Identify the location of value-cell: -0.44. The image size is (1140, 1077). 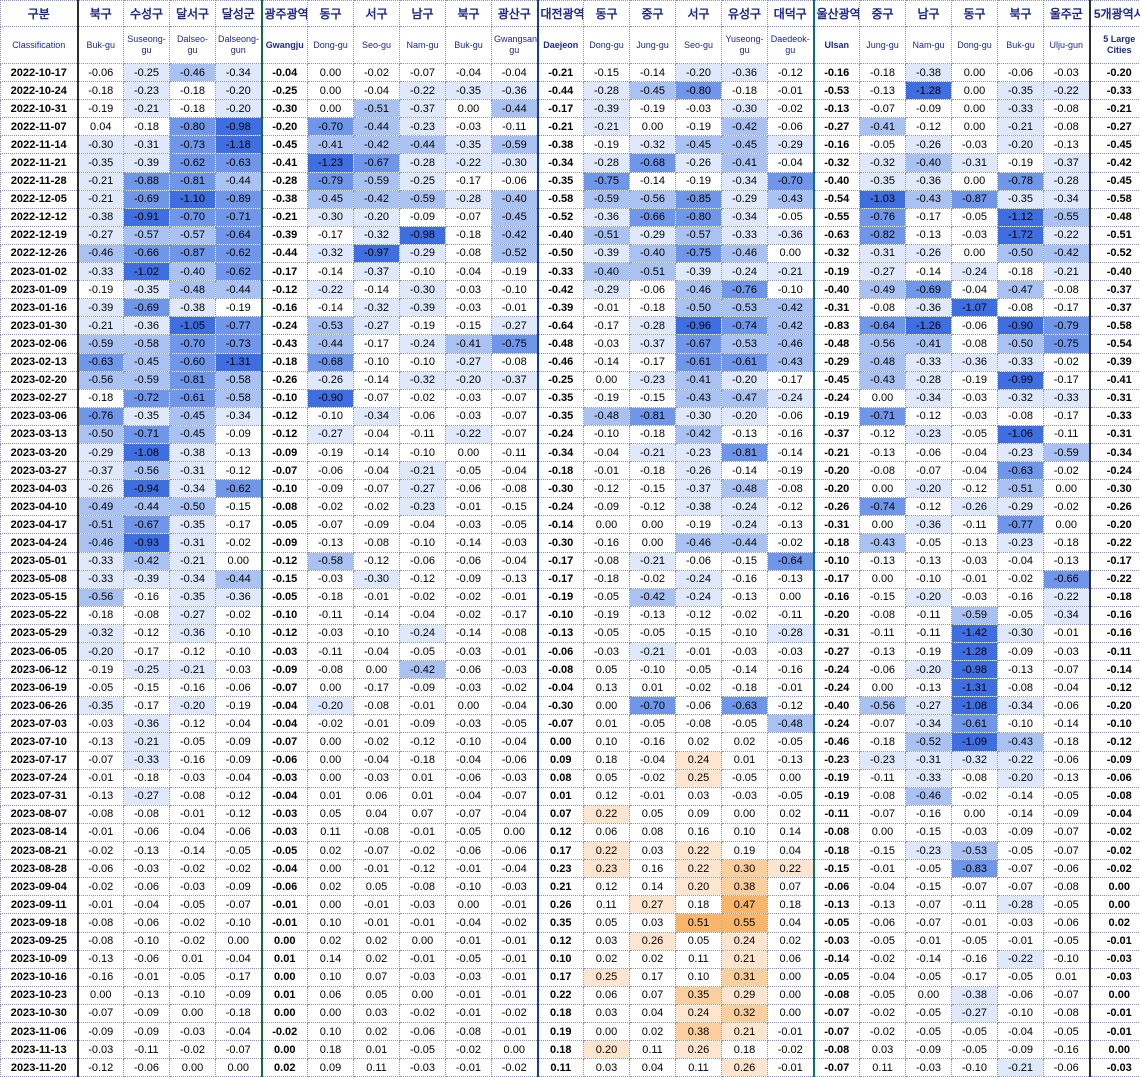
(331, 344).